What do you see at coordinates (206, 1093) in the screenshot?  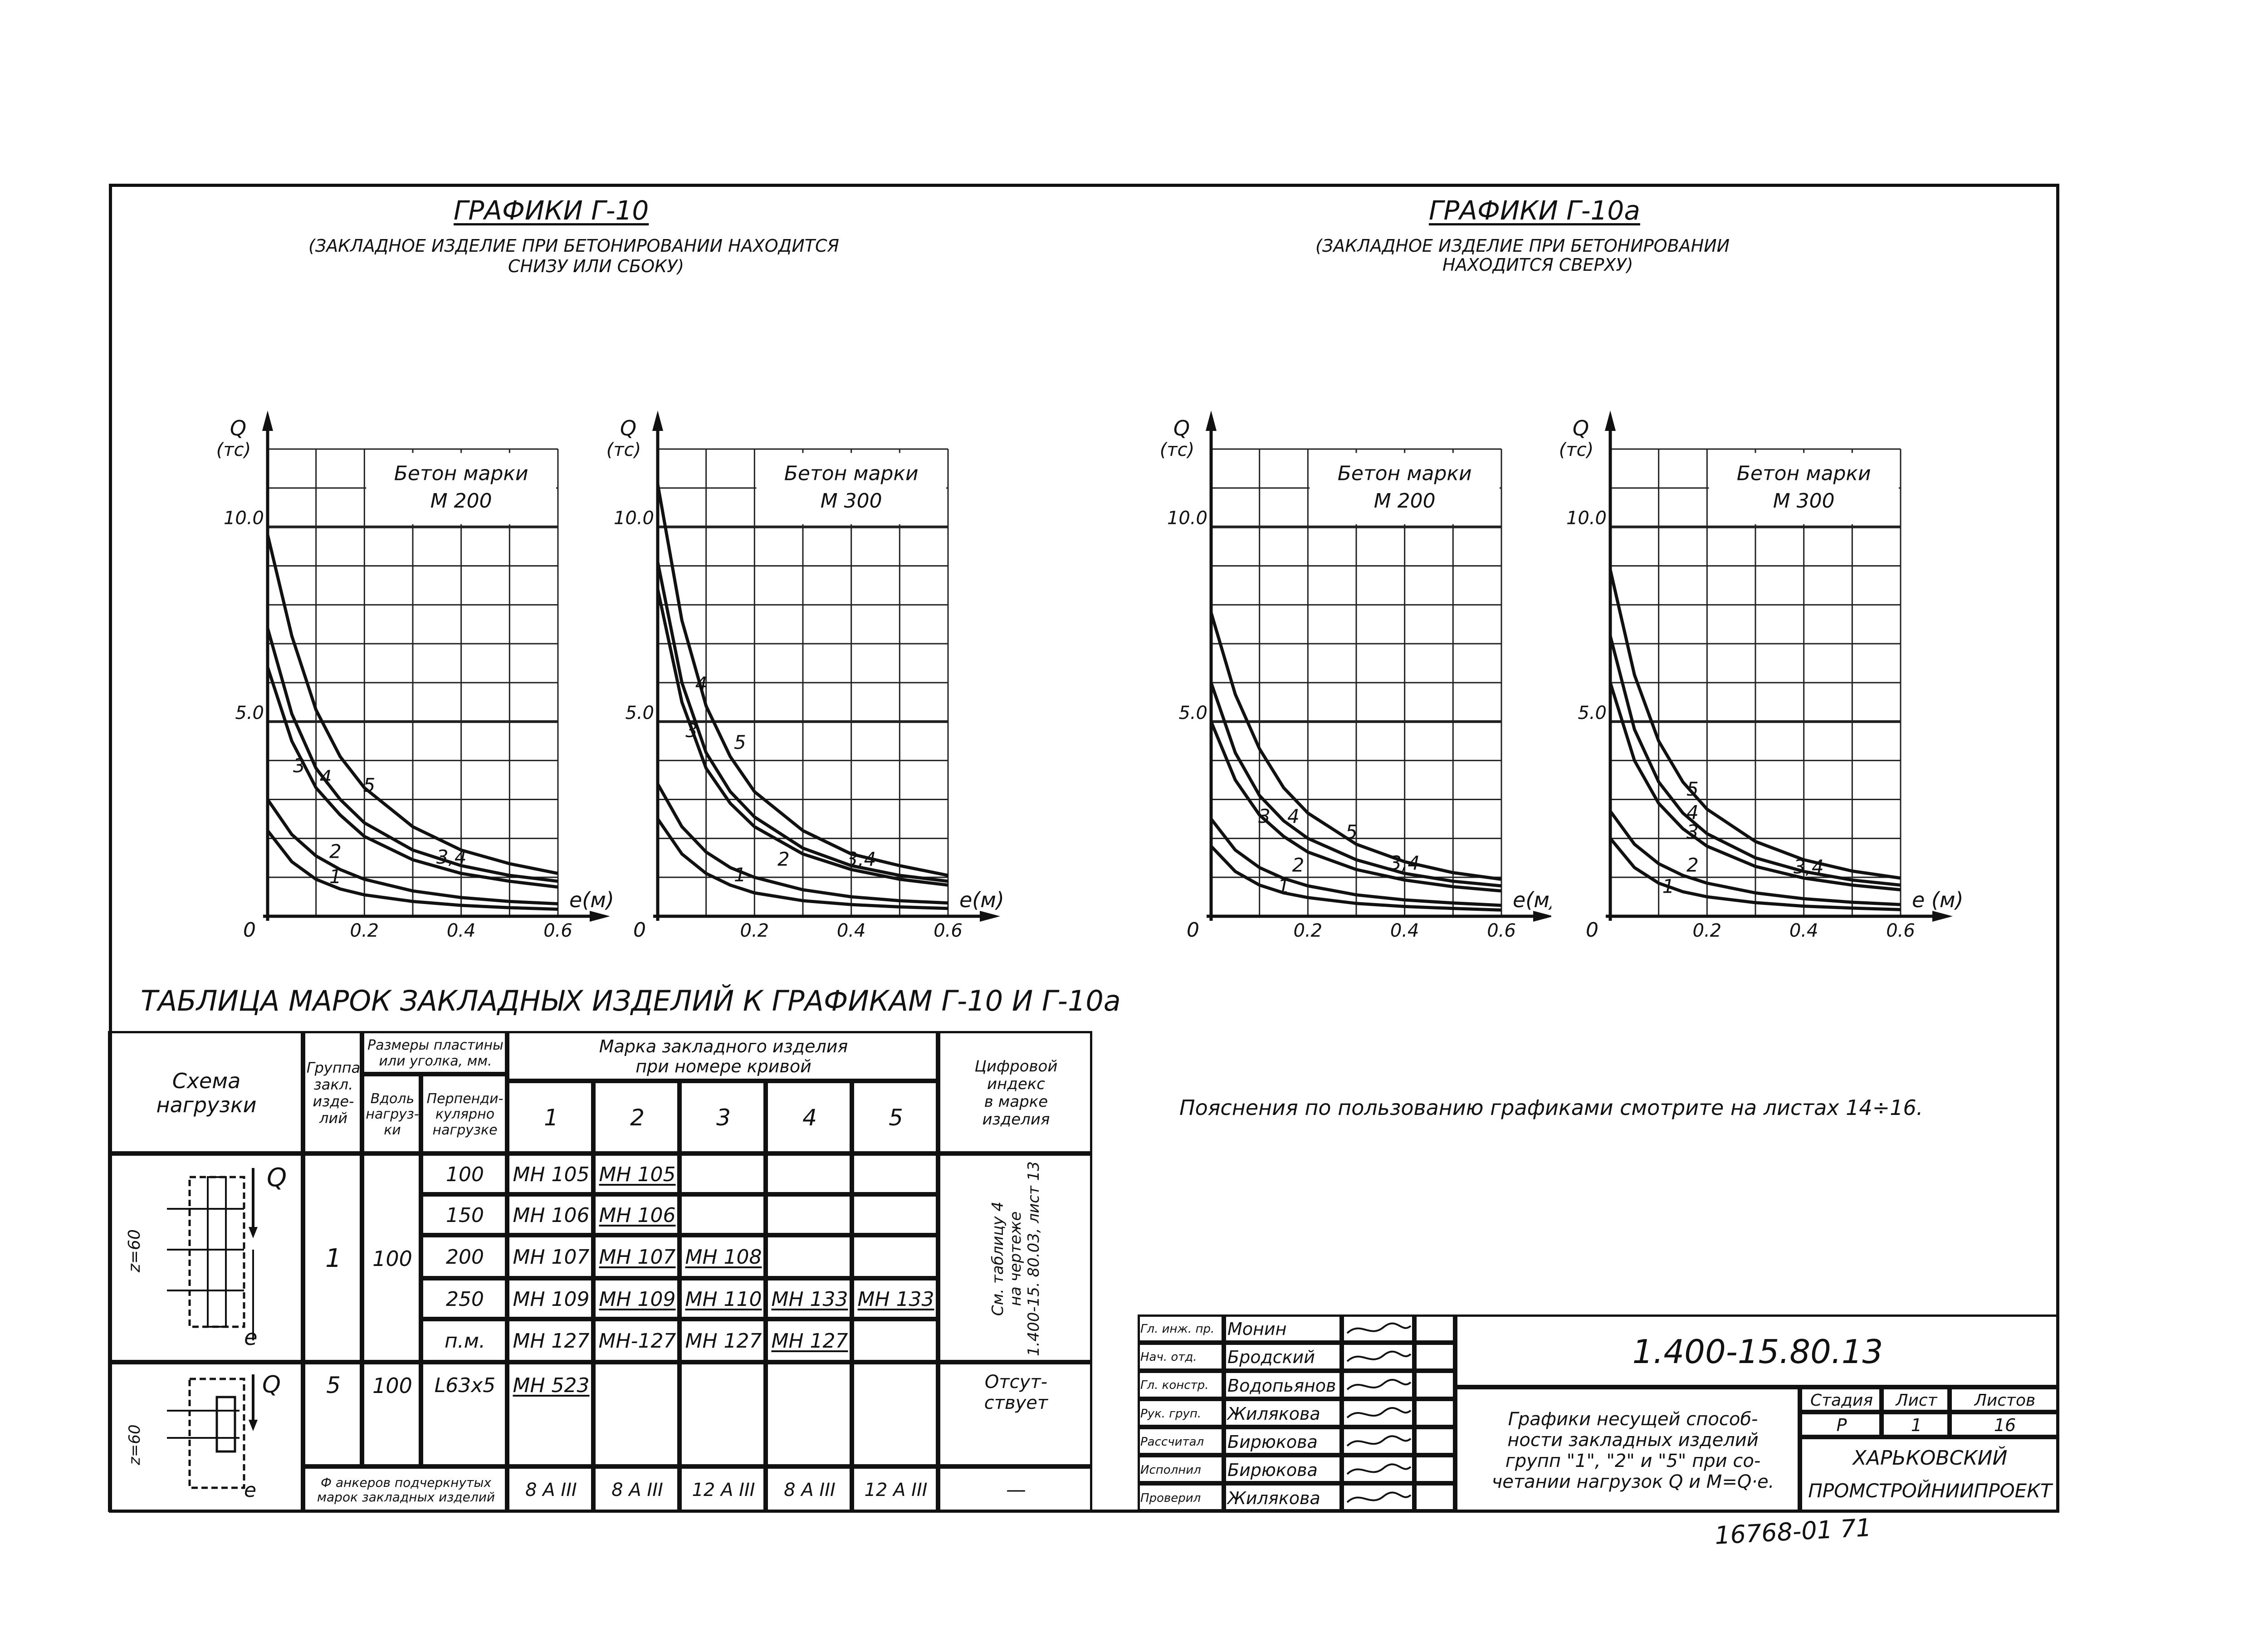 I see `header-scheme: Схема нагрузки` at bounding box center [206, 1093].